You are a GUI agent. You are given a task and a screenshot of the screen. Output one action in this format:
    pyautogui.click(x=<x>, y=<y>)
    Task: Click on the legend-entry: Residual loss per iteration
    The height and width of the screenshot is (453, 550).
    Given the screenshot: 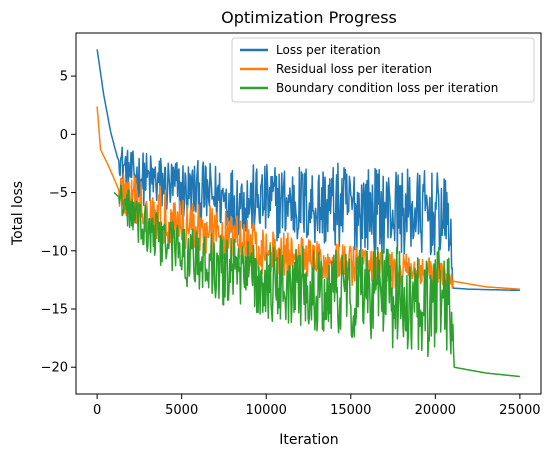 What is the action you would take?
    pyautogui.click(x=354, y=69)
    